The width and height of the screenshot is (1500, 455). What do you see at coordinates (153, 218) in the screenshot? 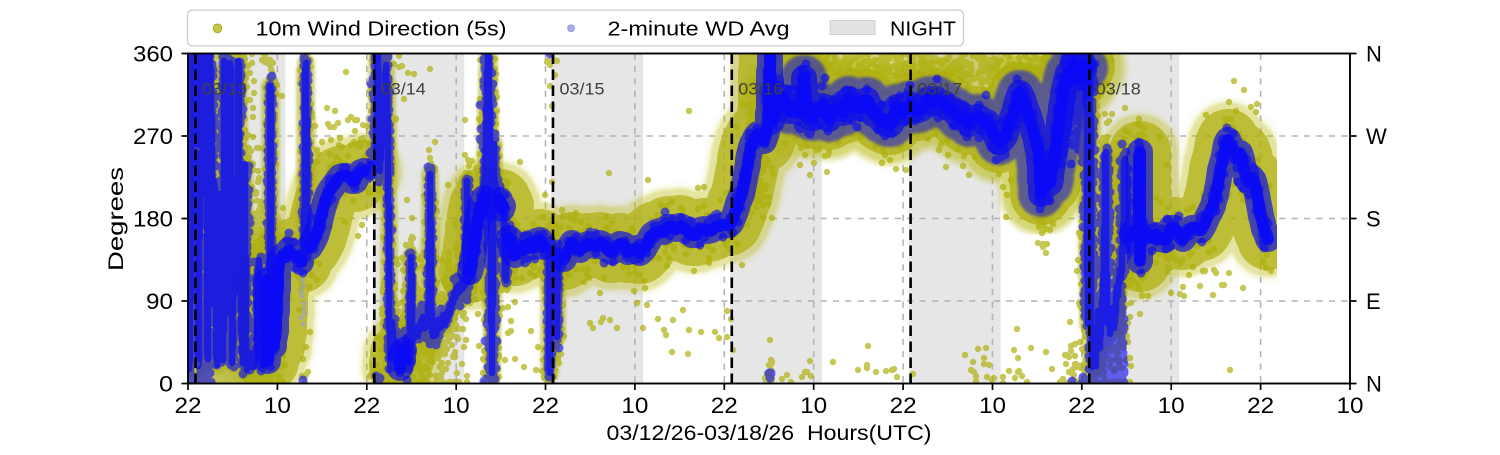
I see `svg-text: 180` at bounding box center [153, 218].